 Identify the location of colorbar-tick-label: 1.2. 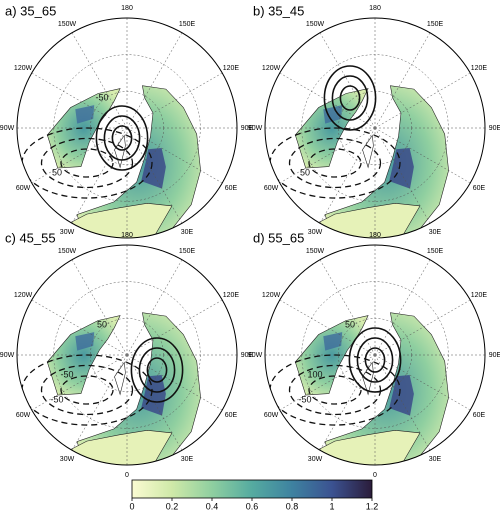
(372, 506).